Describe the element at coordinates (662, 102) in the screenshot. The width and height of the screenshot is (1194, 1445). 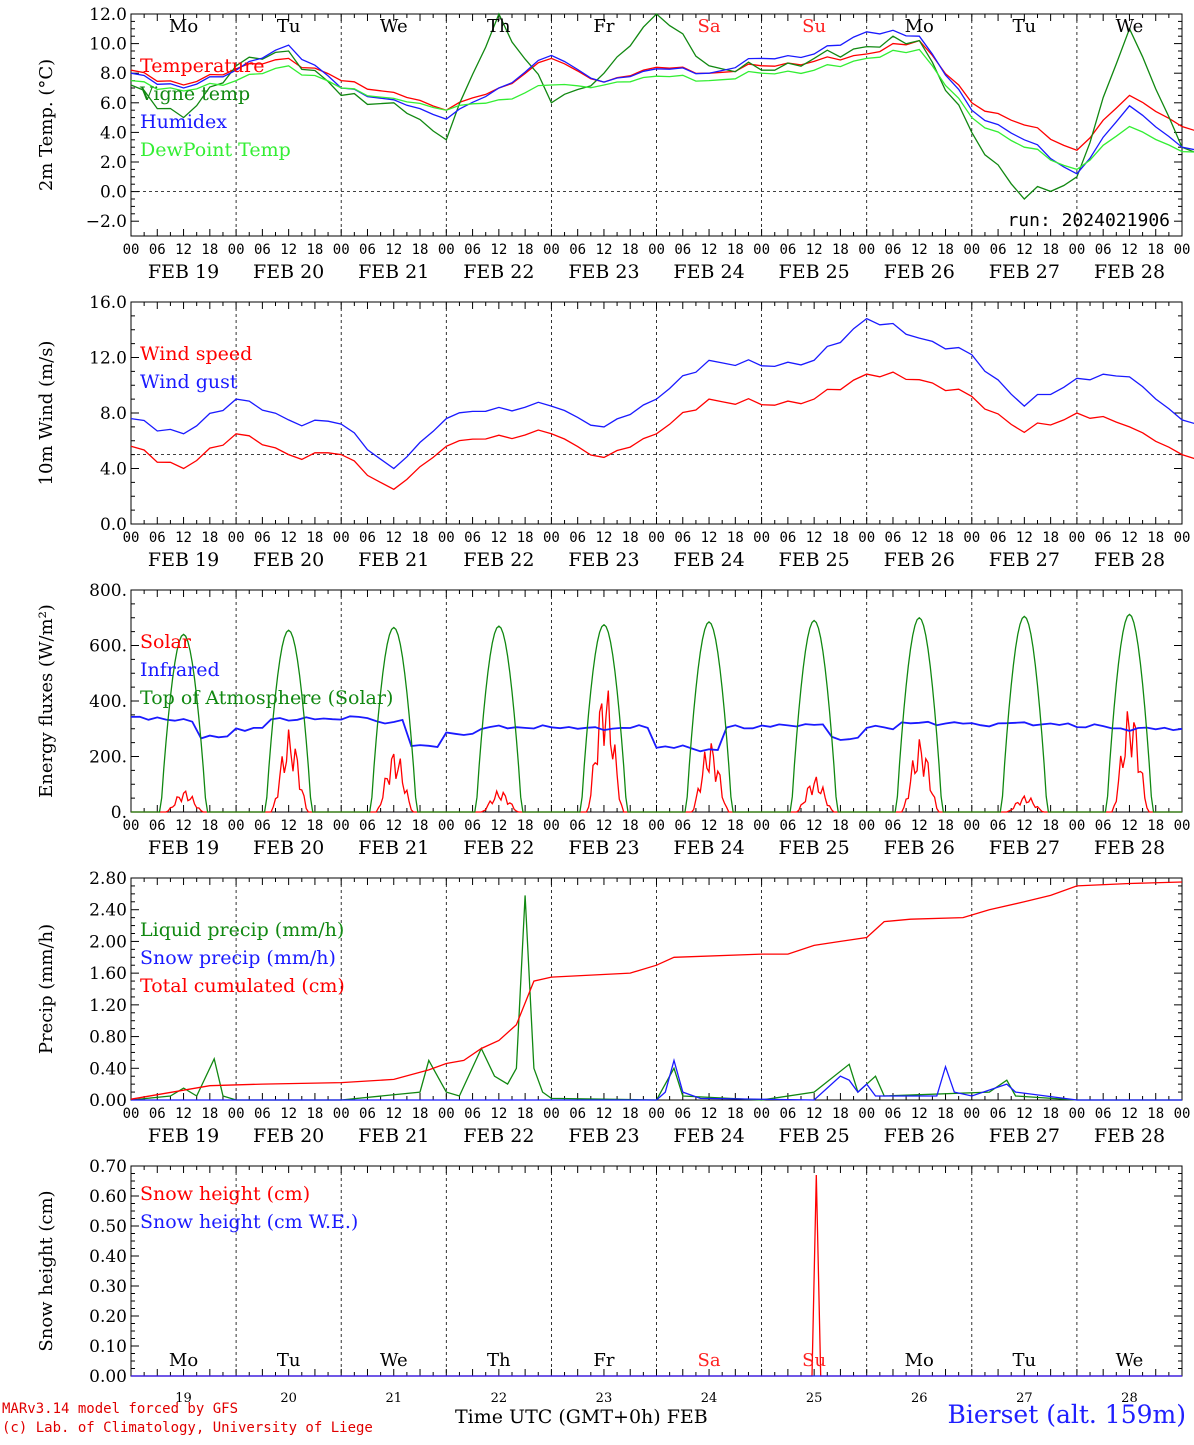
I see `series-line-humidex` at that location.